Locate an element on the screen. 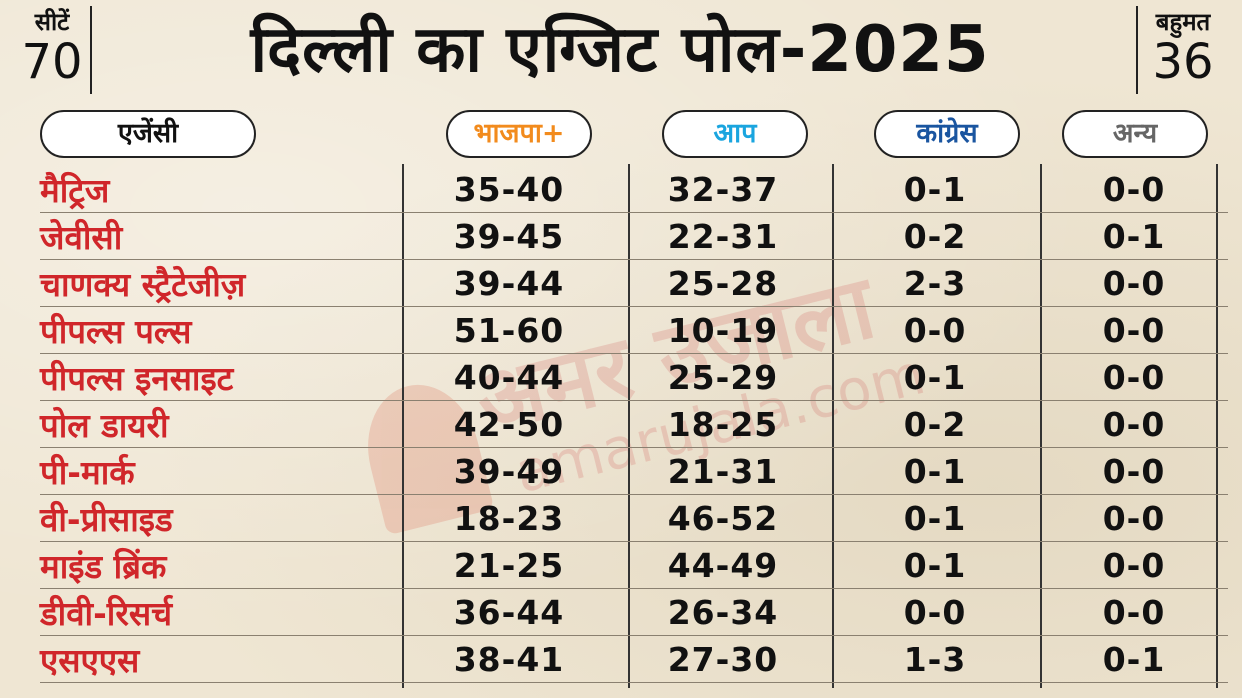 This screenshot has height=698, width=1242. table-row: डीवी-रिसर्च 36-44 26-34 0-0 0-0 is located at coordinates (634, 612).